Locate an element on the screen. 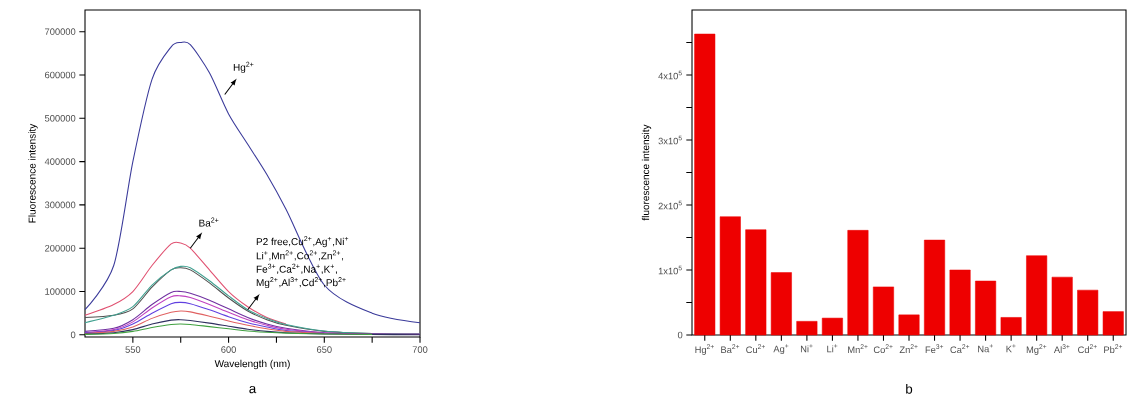 This screenshot has height=415, width=1131. text: a is located at coordinates (253, 389).